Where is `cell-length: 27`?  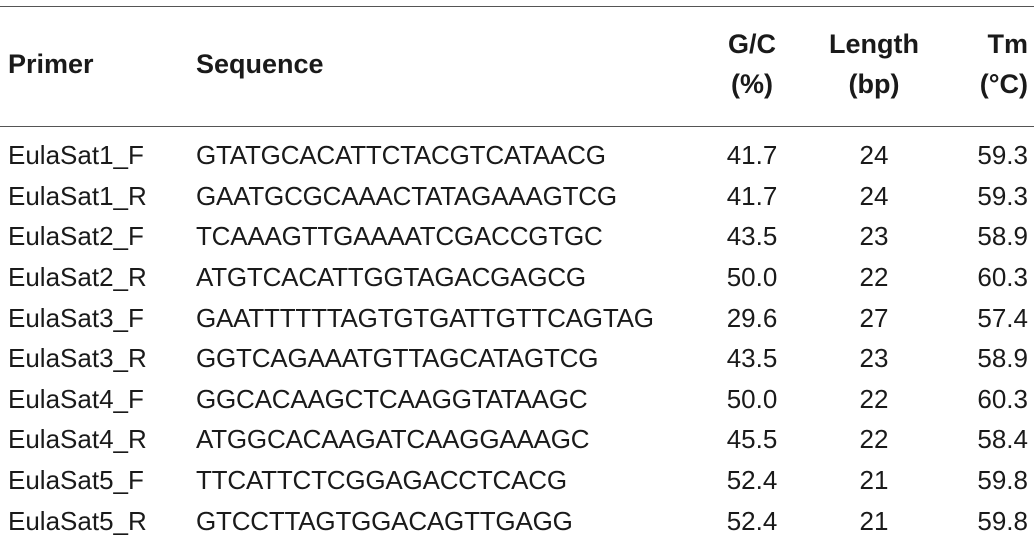
cell-length: 27 is located at coordinates (874, 317).